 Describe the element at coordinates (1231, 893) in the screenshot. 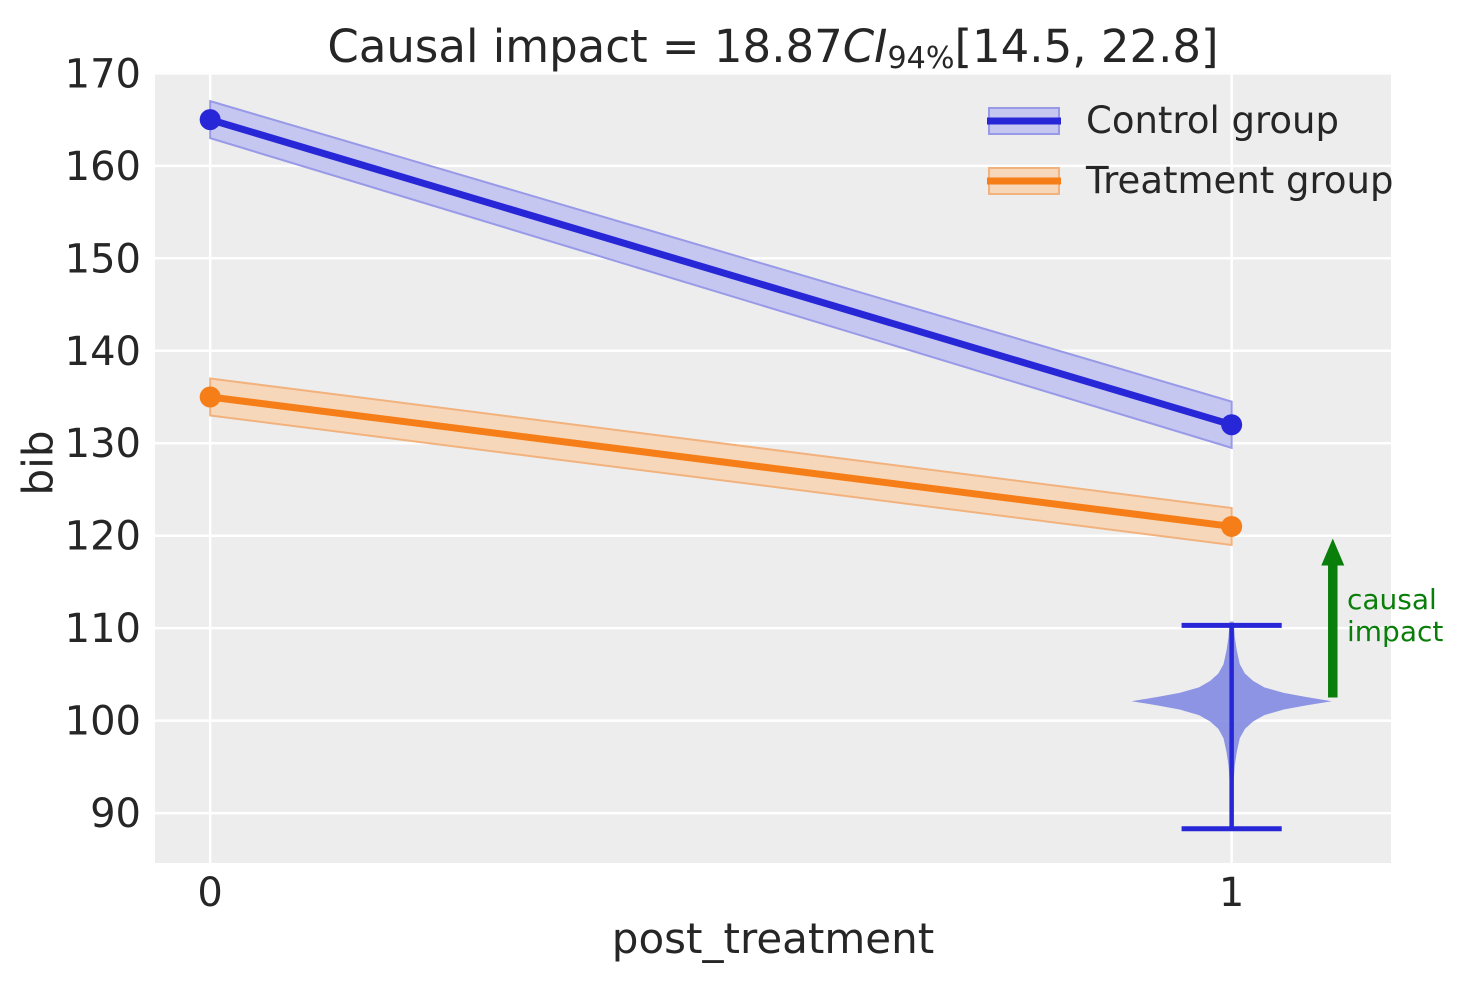

I see `tick-label-x-1: 1` at that location.